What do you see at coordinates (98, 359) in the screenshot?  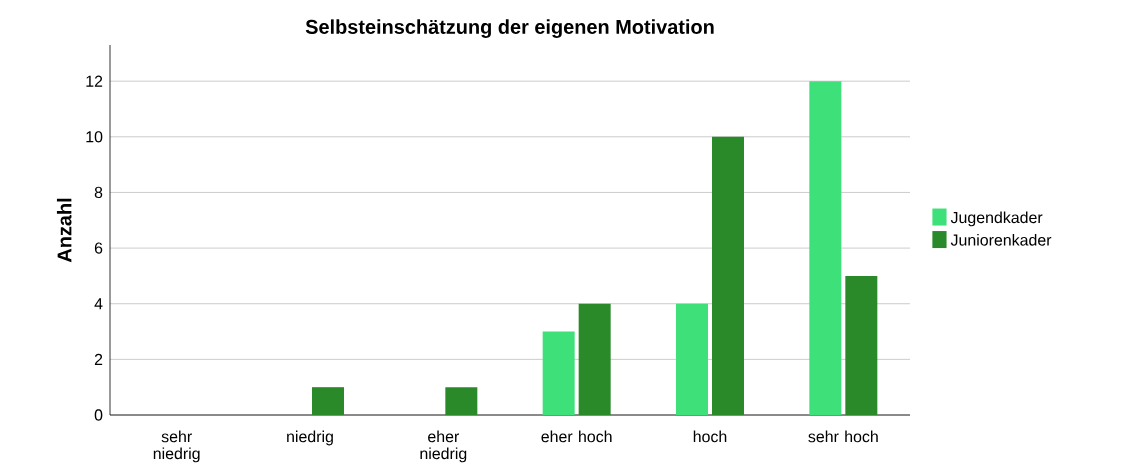 I see `y-tick-label: 2` at bounding box center [98, 359].